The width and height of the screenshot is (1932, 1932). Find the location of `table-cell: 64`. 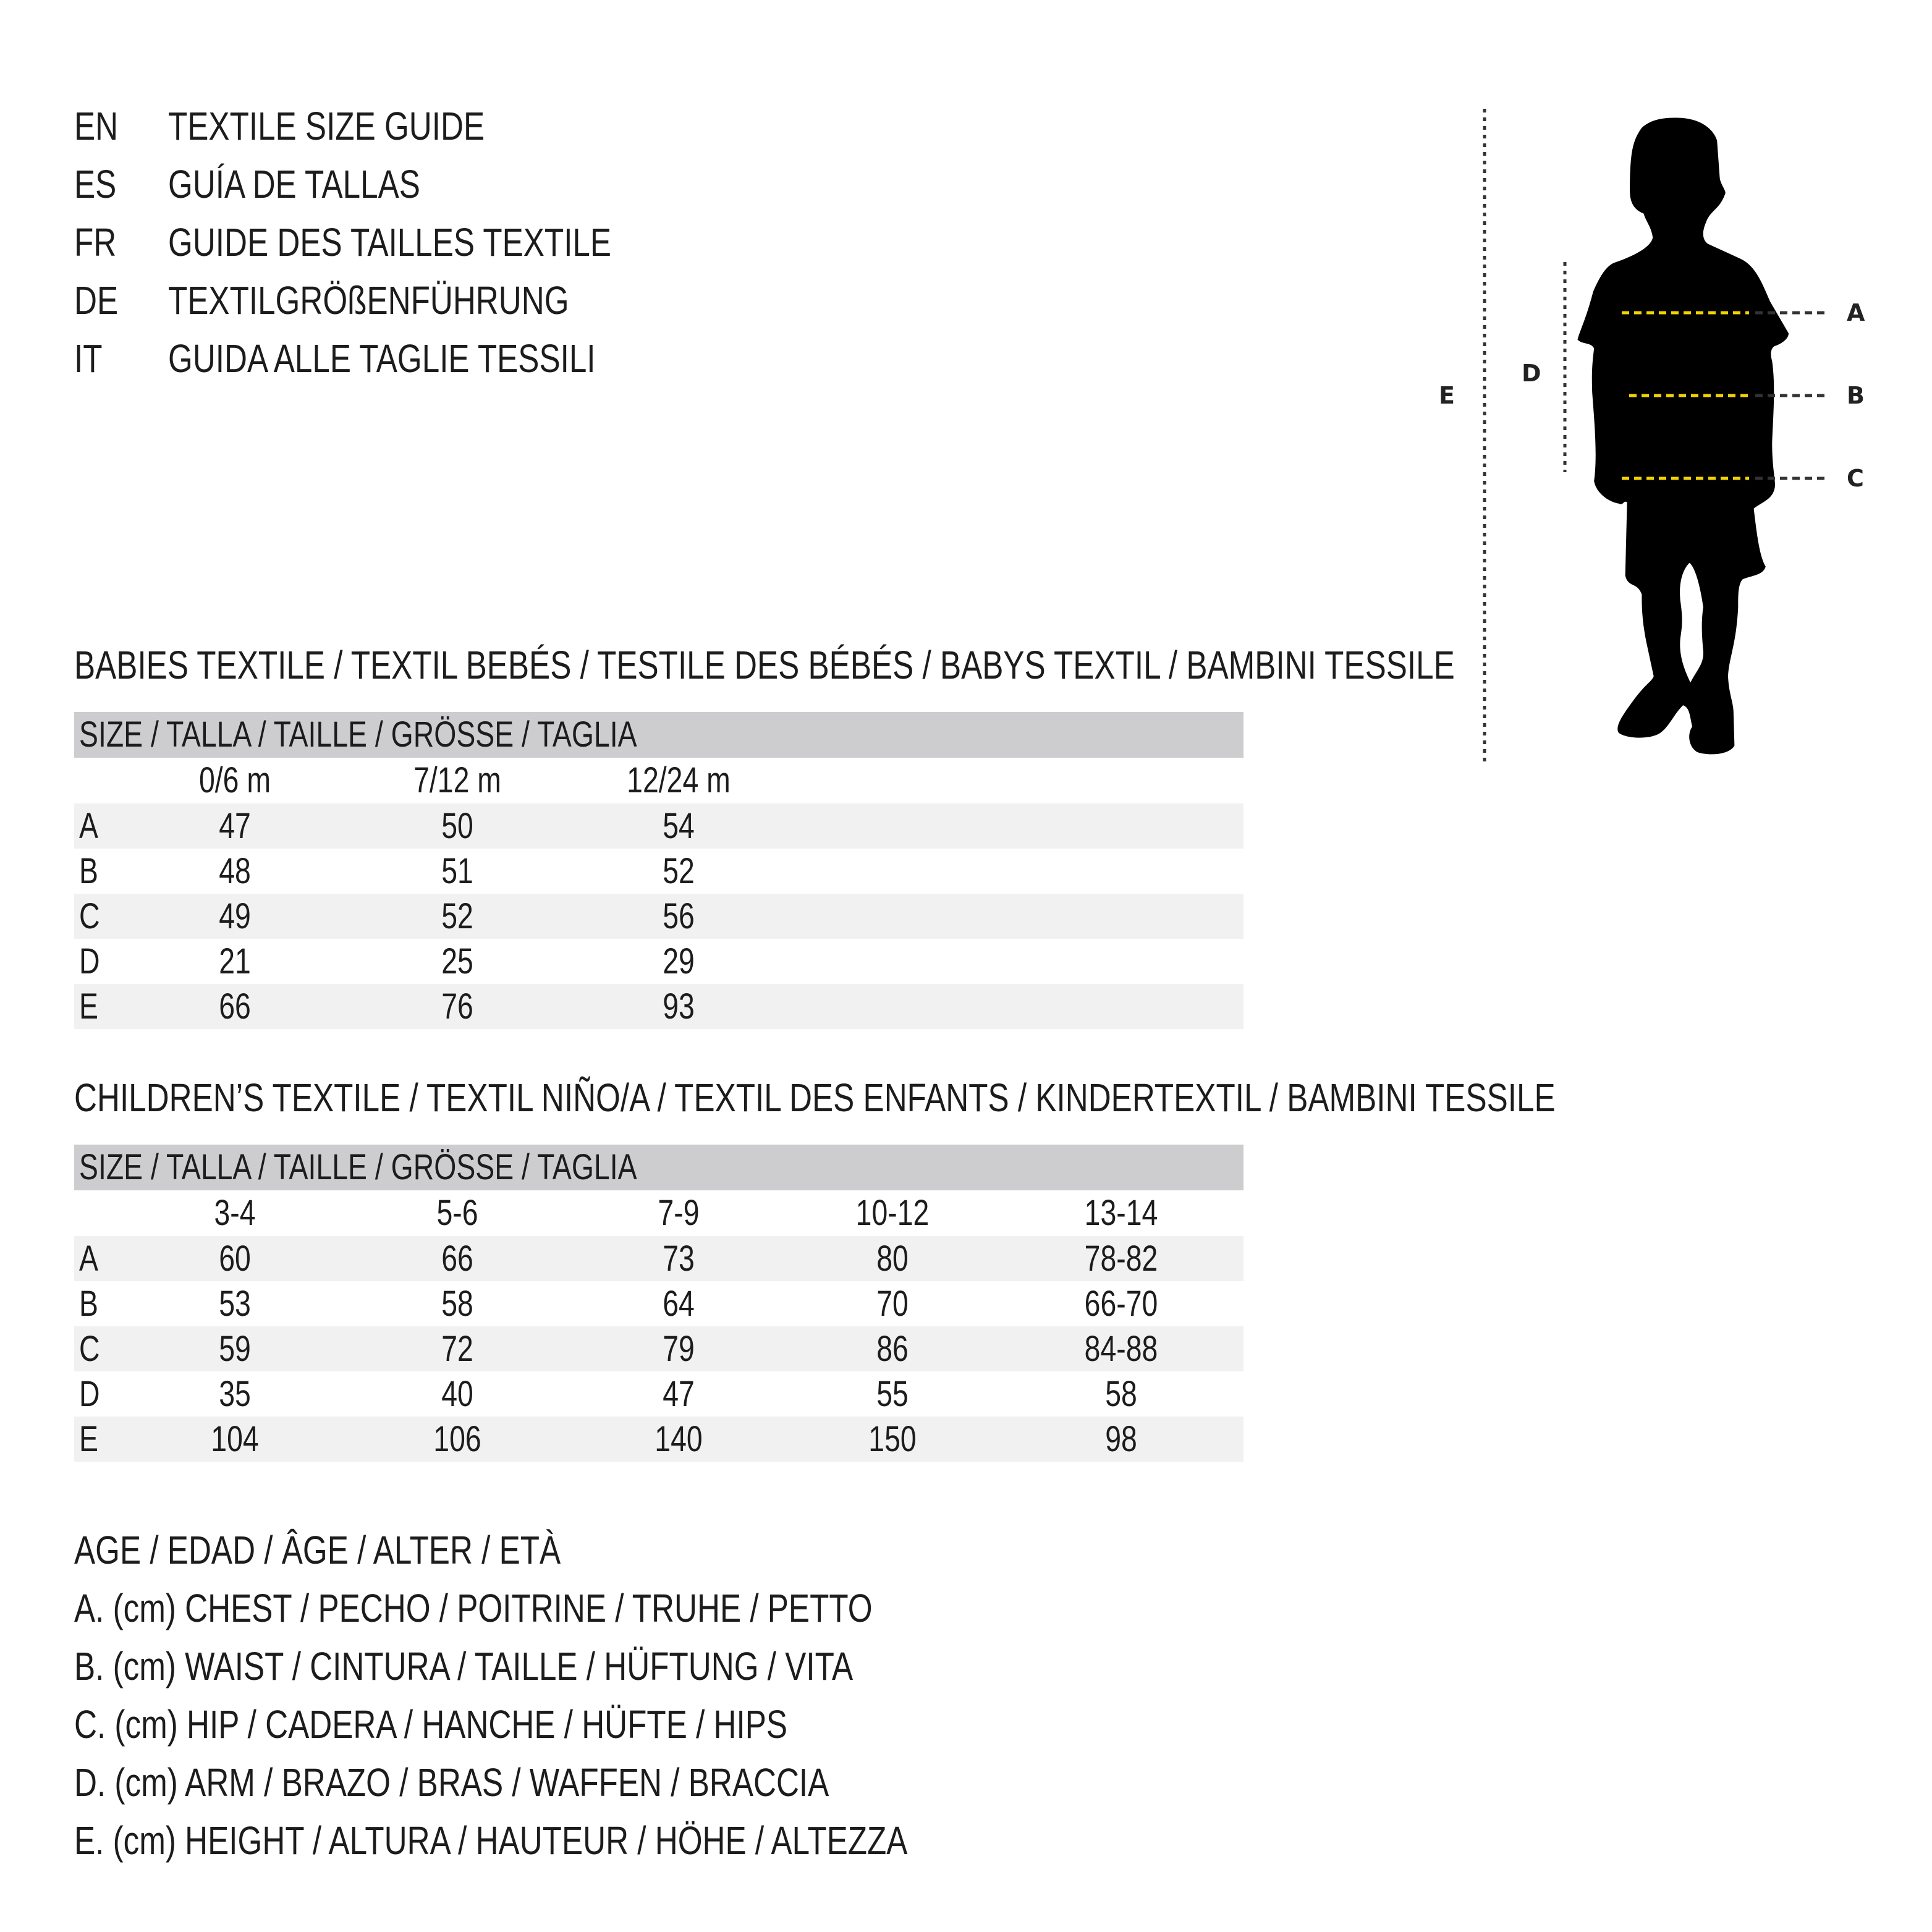

table-cell: 64 is located at coordinates (679, 1304).